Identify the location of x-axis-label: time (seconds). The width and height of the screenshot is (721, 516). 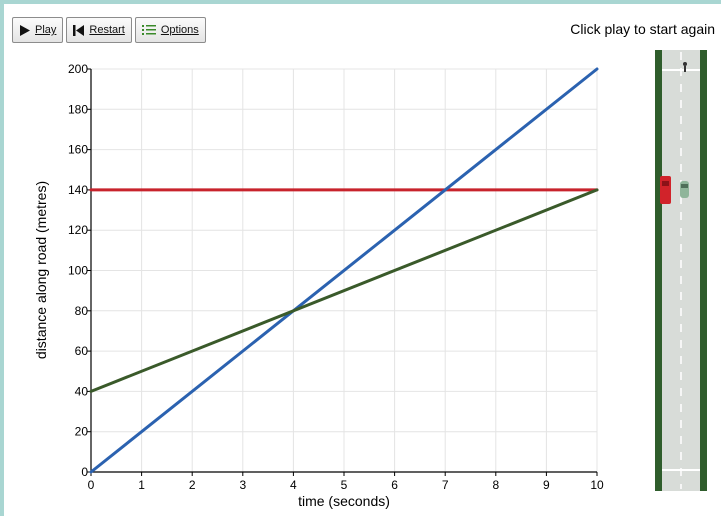
(344, 501).